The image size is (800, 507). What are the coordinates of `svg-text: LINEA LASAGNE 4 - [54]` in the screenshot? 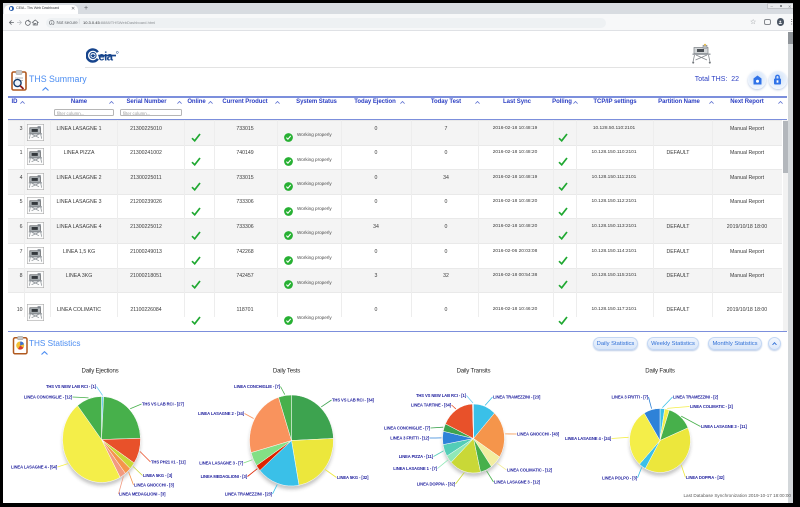 It's located at (34, 467).